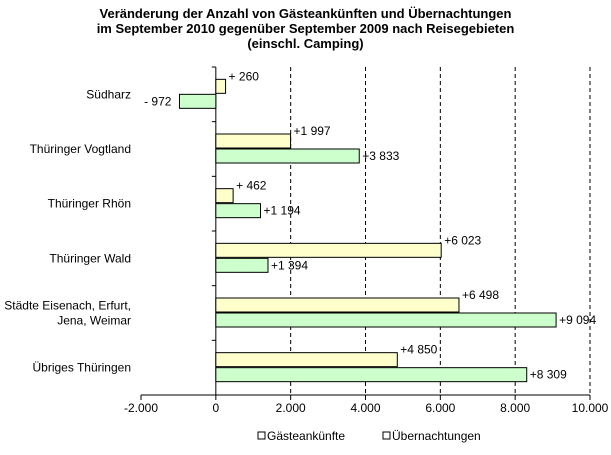 The height and width of the screenshot is (455, 611). What do you see at coordinates (462, 240) in the screenshot?
I see `data-label: +6 023` at bounding box center [462, 240].